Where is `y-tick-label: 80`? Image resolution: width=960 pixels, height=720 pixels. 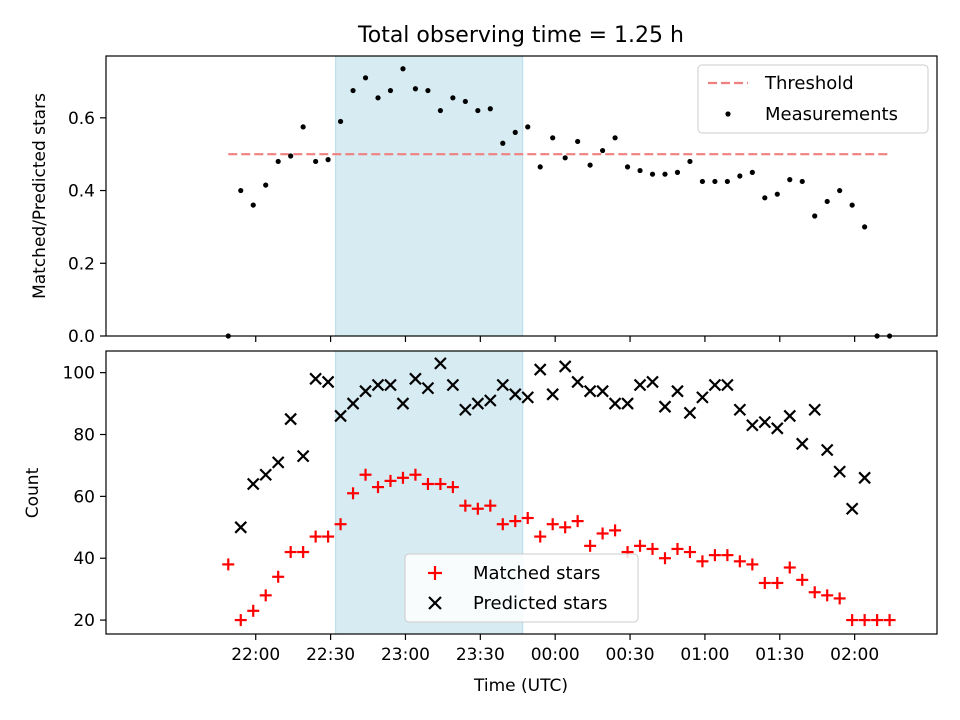
y-tick-label: 80 is located at coordinates (84, 436).